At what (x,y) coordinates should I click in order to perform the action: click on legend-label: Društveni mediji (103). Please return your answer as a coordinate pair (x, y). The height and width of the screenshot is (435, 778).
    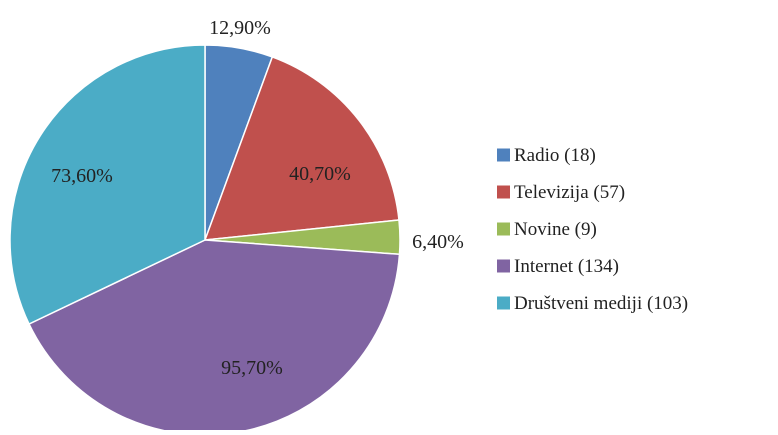
    Looking at the image, I should click on (601, 303).